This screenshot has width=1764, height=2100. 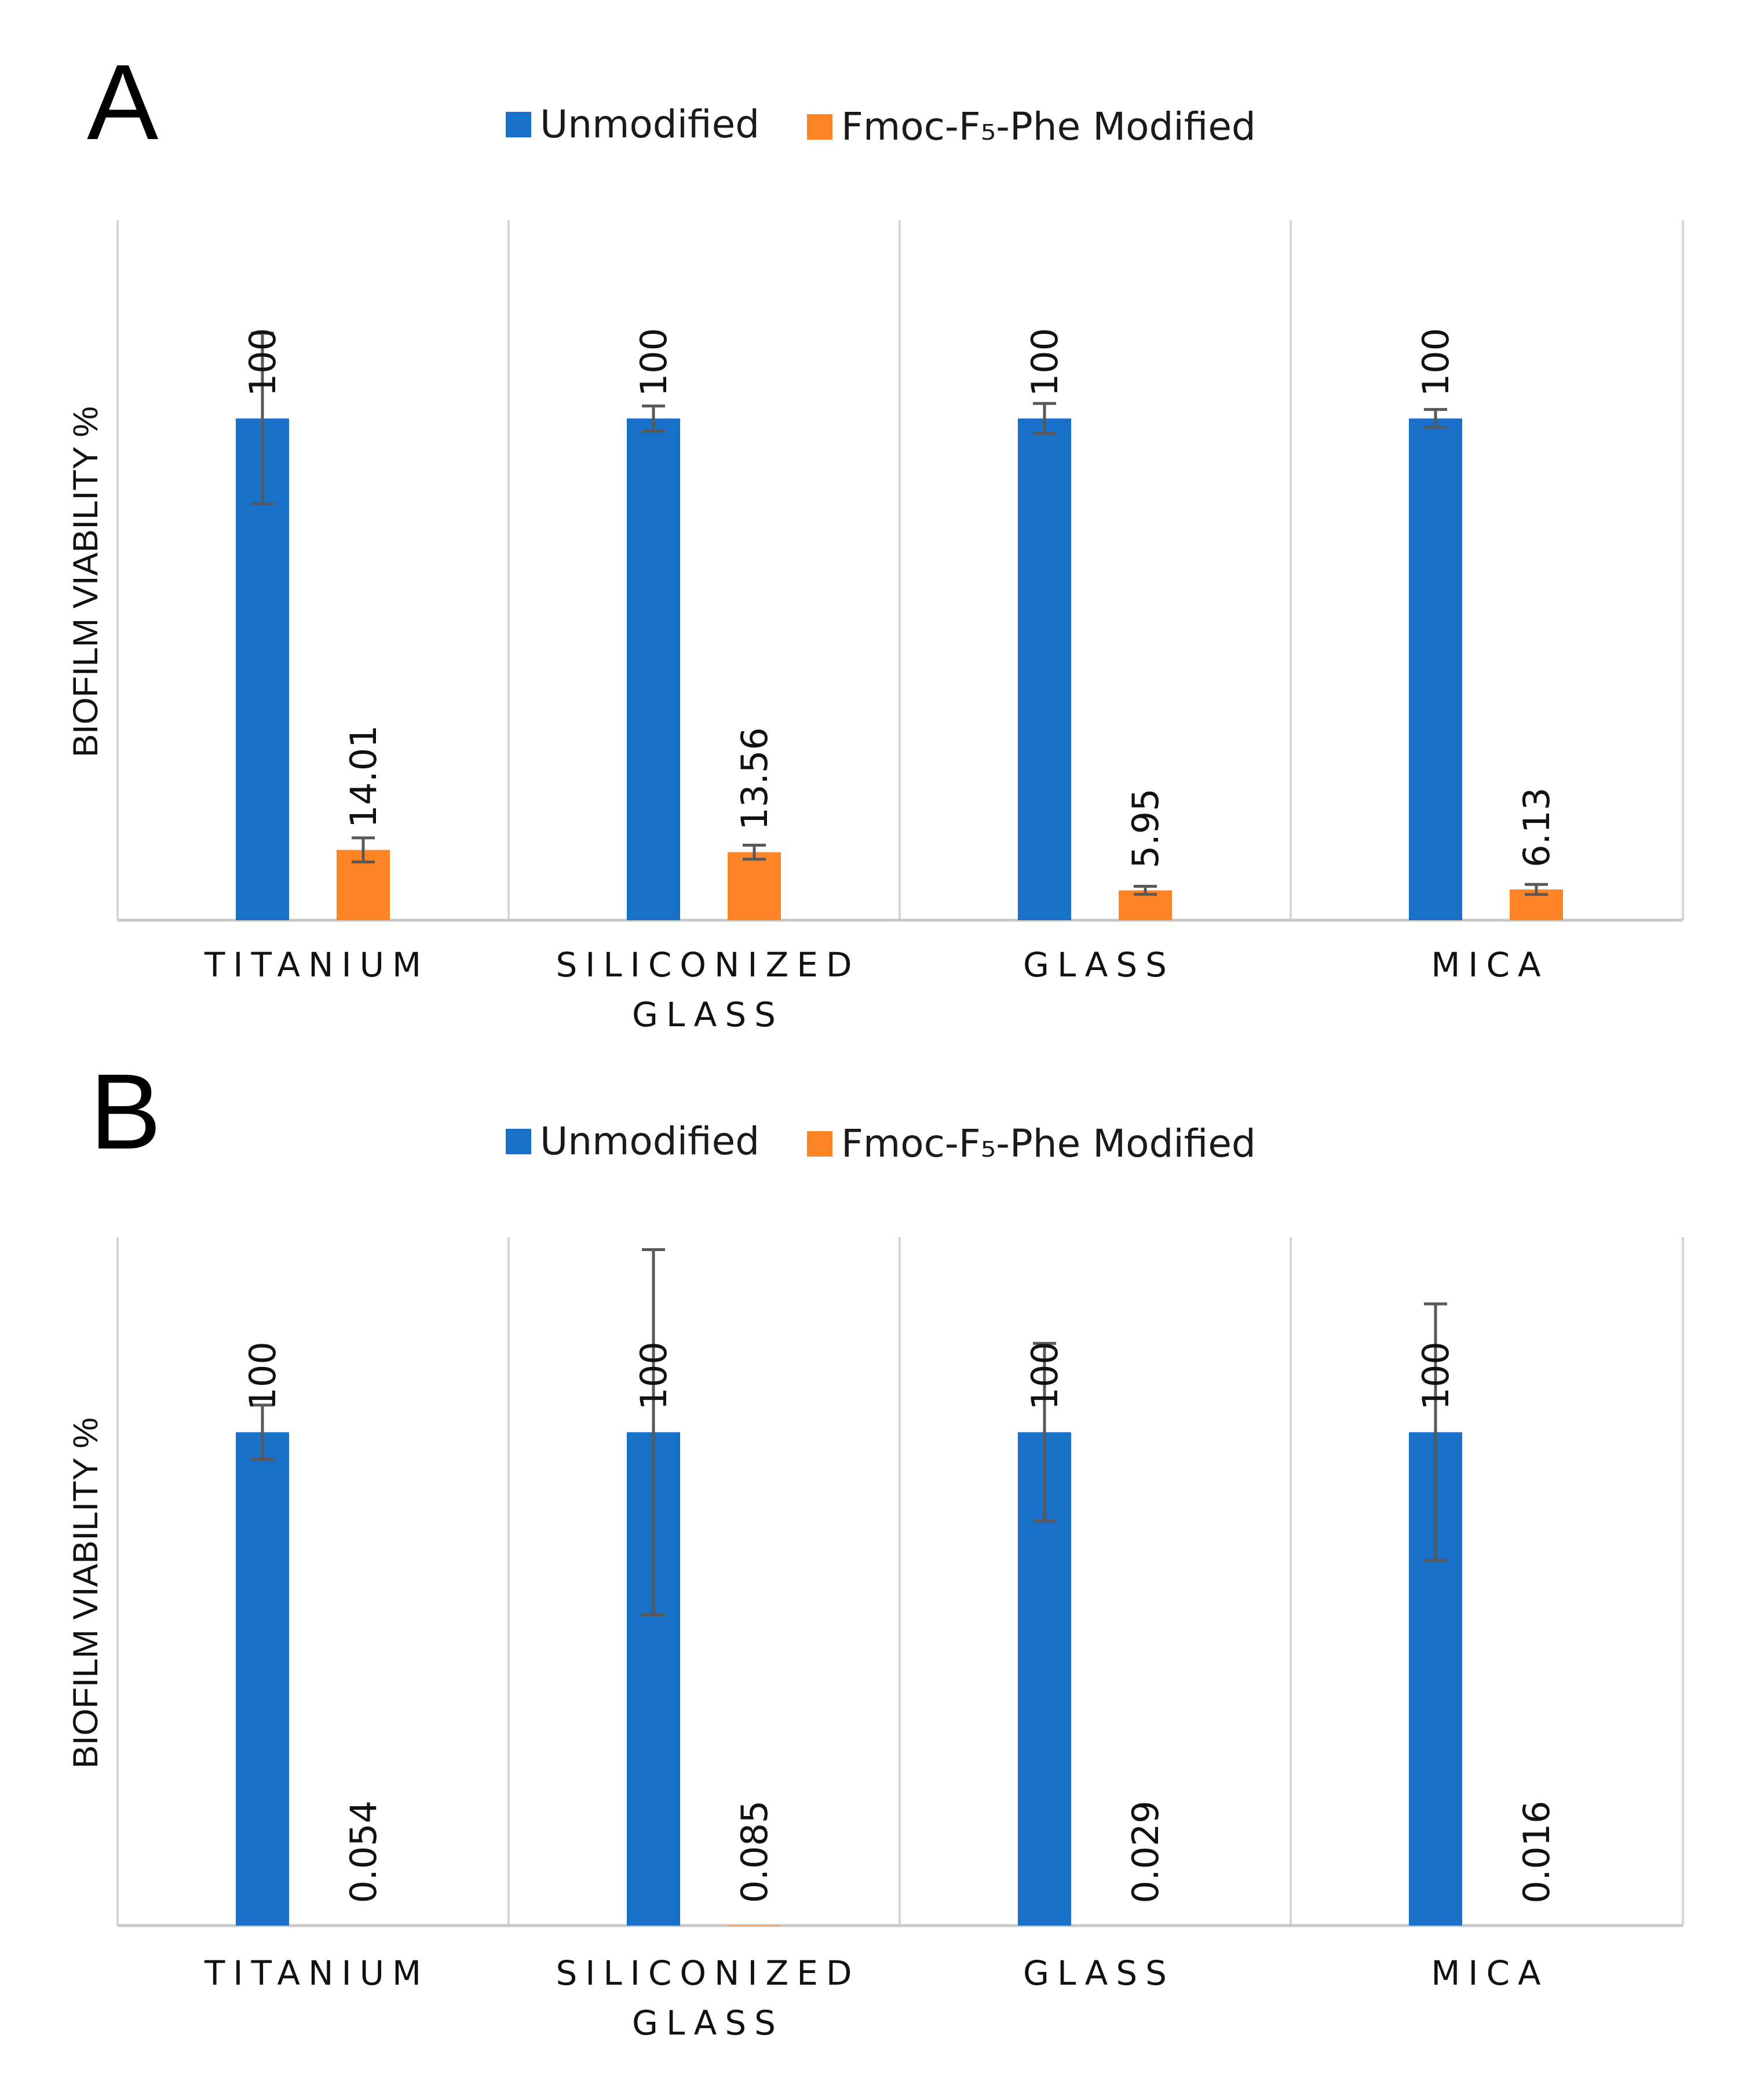 I want to click on value-label-modified: 5.95, so click(x=1146, y=828).